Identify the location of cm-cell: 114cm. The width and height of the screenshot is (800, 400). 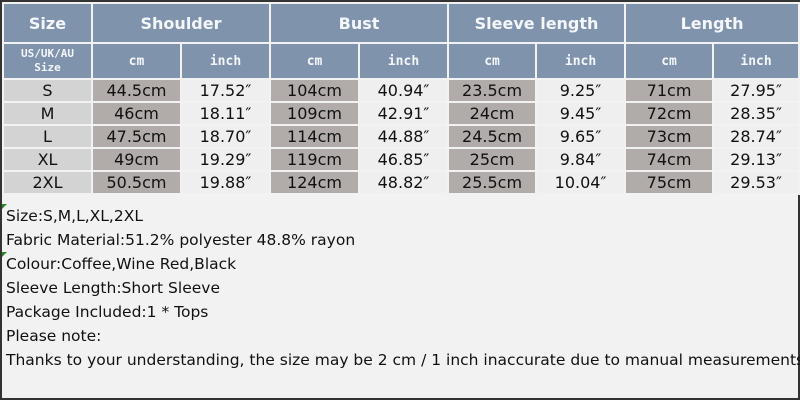
(315, 136).